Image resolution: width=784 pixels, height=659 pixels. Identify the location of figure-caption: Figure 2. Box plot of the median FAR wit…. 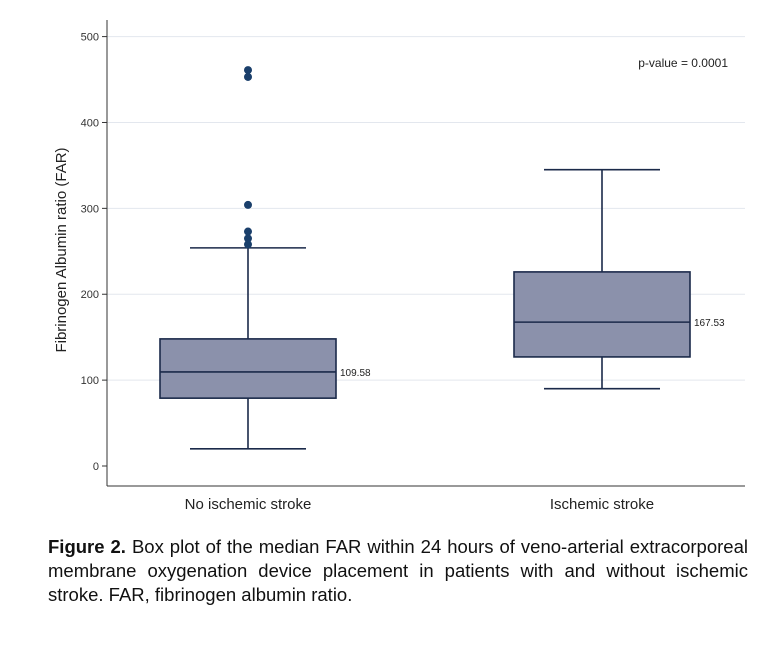
(398, 571).